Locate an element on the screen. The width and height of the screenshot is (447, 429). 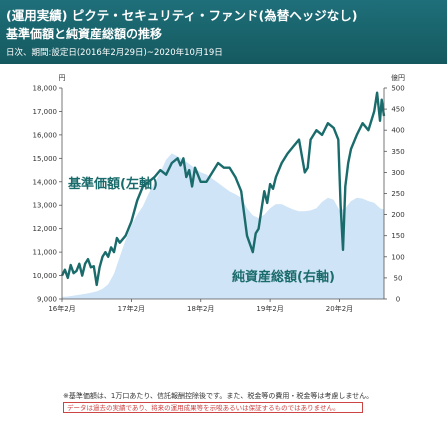
left-tick-label: 17,000 is located at coordinates (45, 112).